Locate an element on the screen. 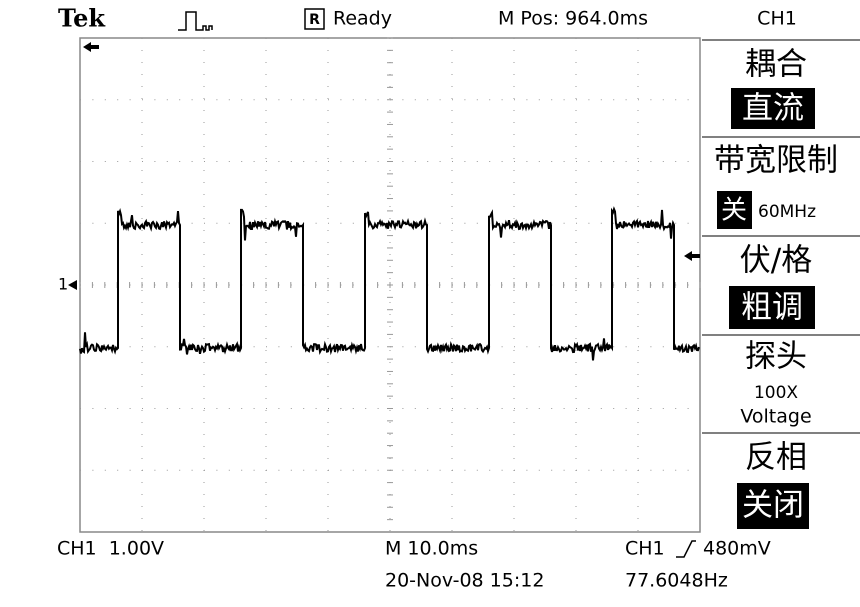  frequency: 77.6048Hz is located at coordinates (676, 581).